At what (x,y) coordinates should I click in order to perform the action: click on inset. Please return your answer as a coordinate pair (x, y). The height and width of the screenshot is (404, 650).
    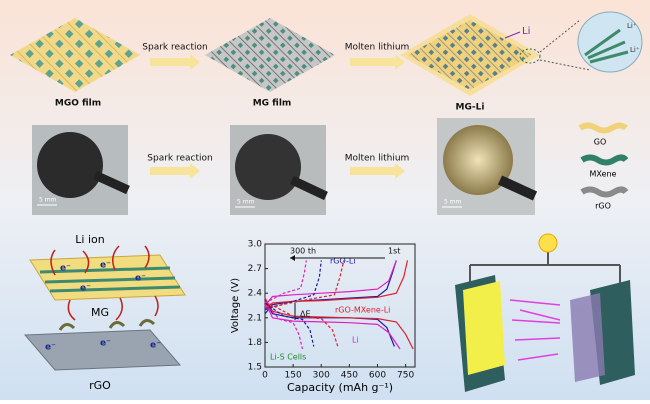
    Looking at the image, I should click on (610, 42).